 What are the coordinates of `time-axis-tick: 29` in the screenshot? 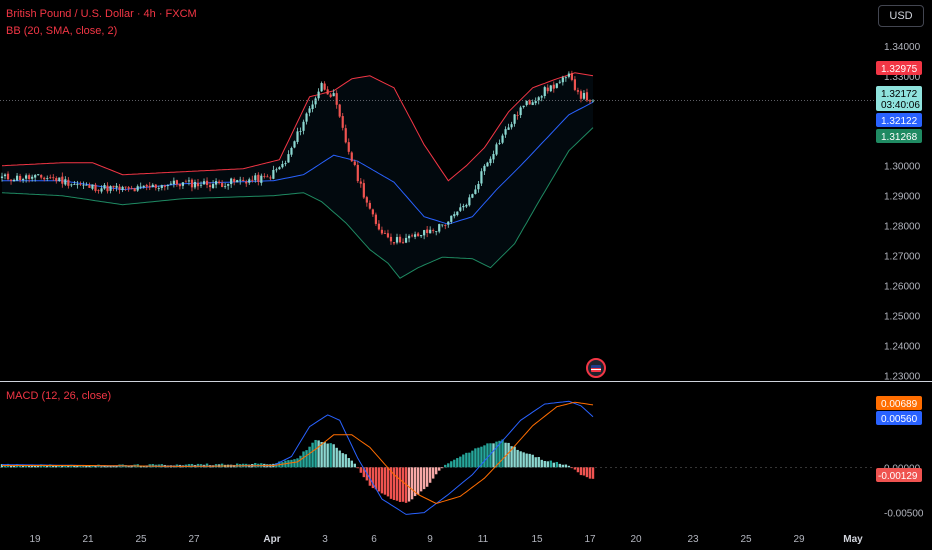 It's located at (799, 539).